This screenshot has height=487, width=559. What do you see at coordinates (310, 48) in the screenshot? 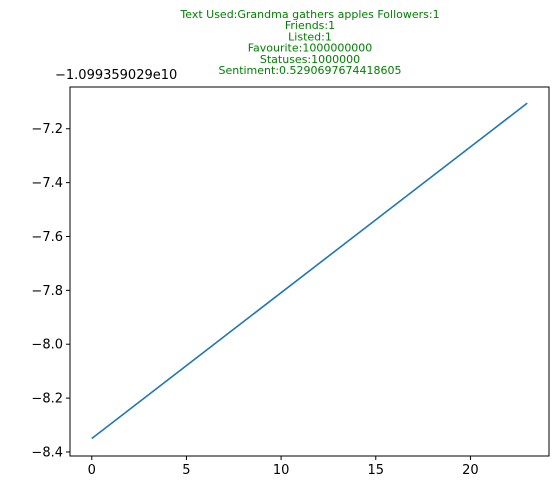
I see `chart-title-line: Favourite:1000000000` at bounding box center [310, 48].